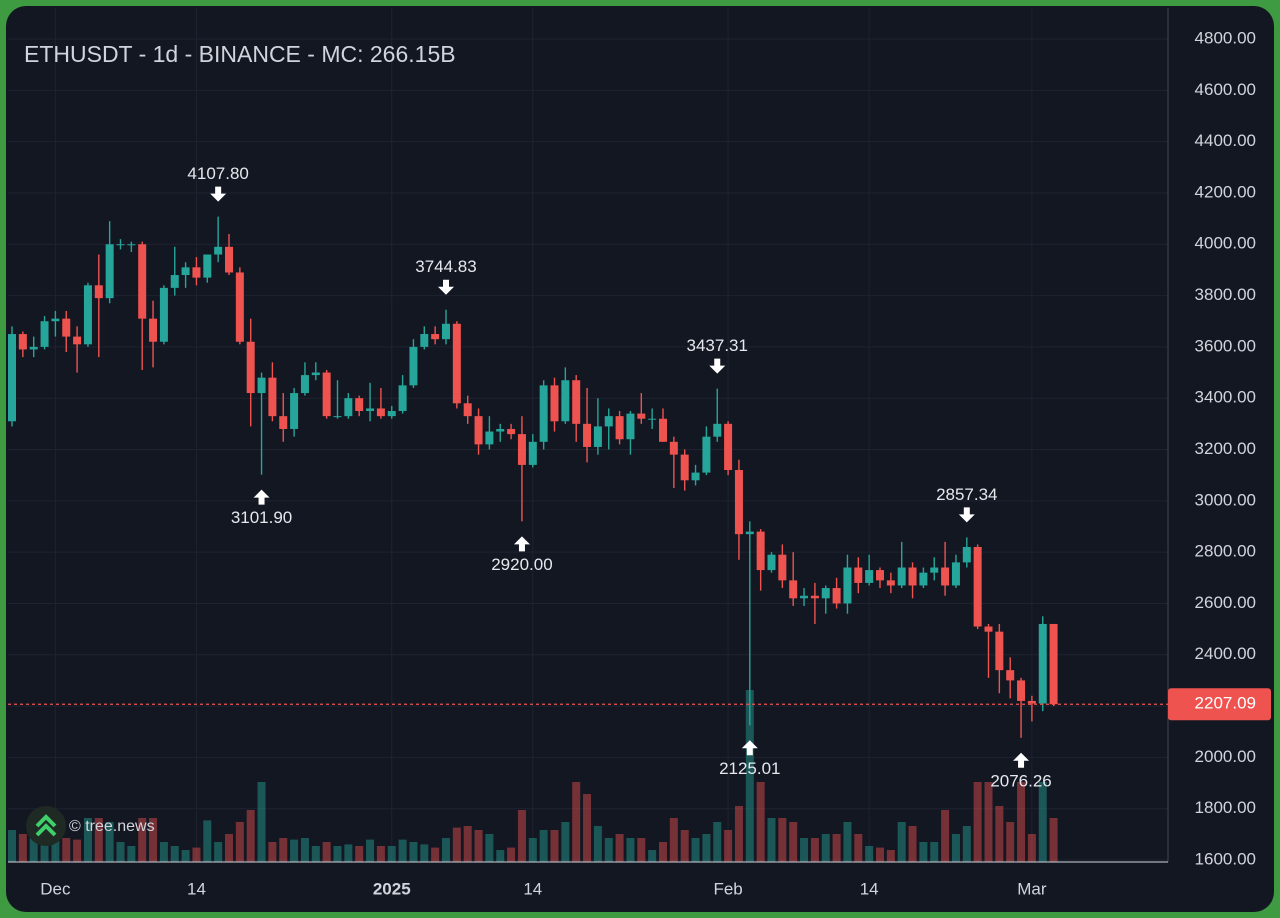 Image resolution: width=1280 pixels, height=918 pixels. I want to click on annotation-label: 2920.00, so click(521, 564).